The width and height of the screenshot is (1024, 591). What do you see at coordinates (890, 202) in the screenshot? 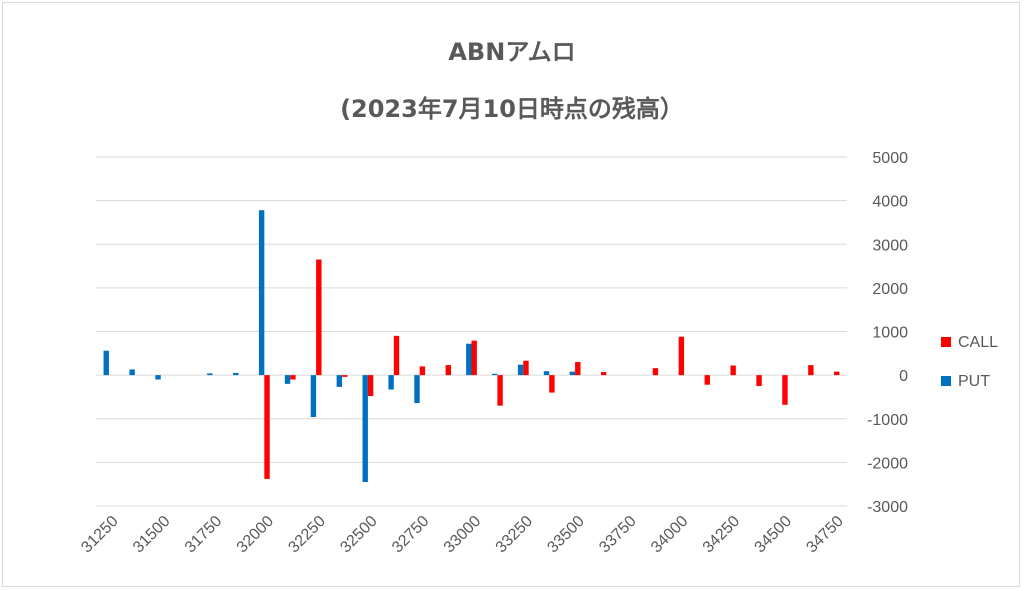
I see `y-tick-label: 4000` at bounding box center [890, 202].